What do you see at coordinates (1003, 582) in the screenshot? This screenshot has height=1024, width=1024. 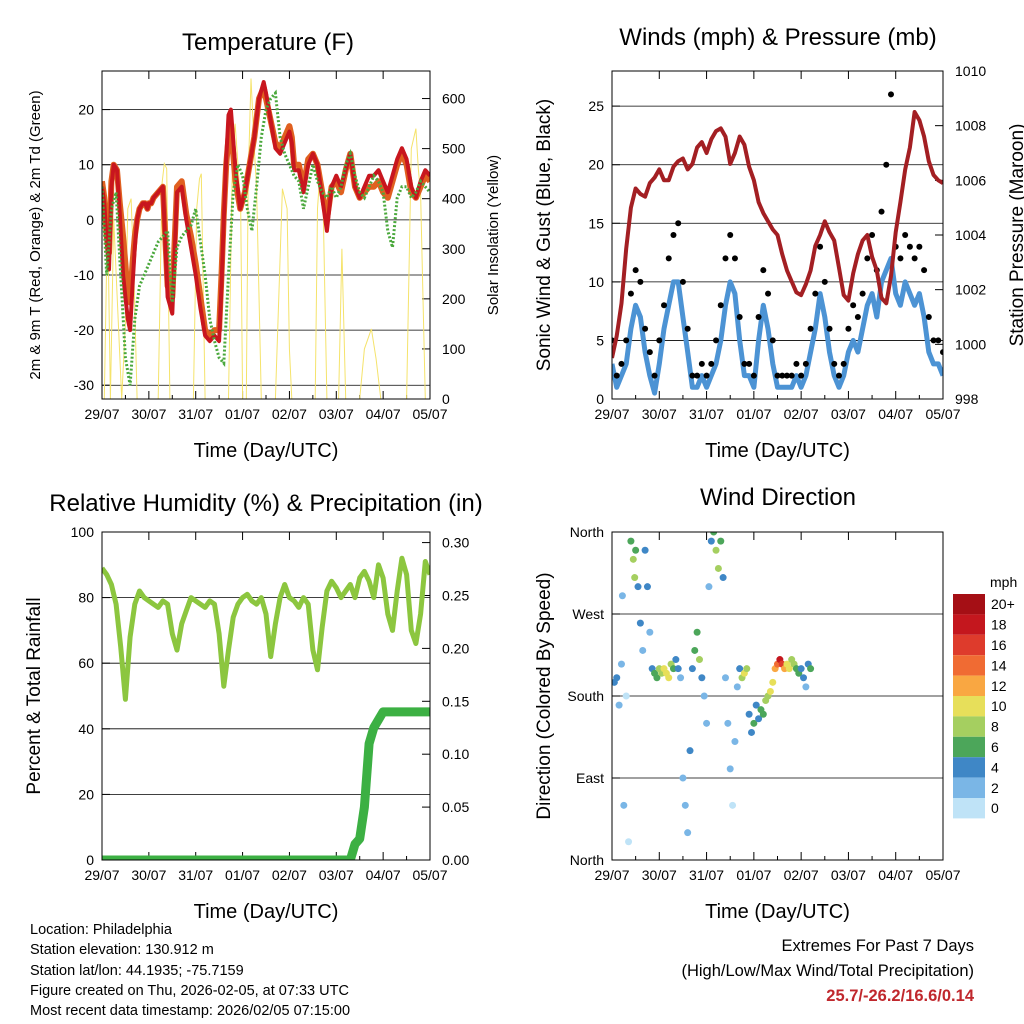 I see `legend-unit: mph` at bounding box center [1003, 582].